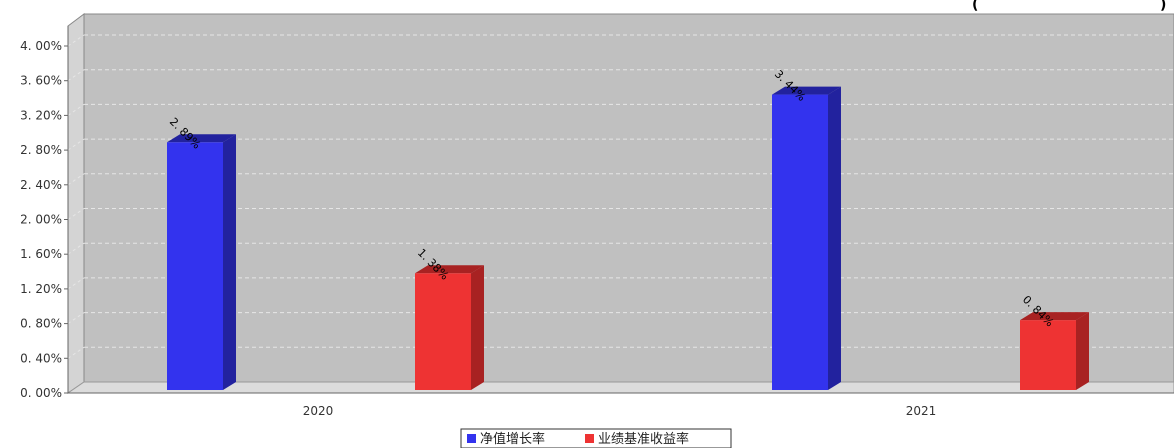 The image size is (1174, 448). What do you see at coordinates (512, 439) in the screenshot?
I see `legend-label-series-1: 净值增长率` at bounding box center [512, 439].